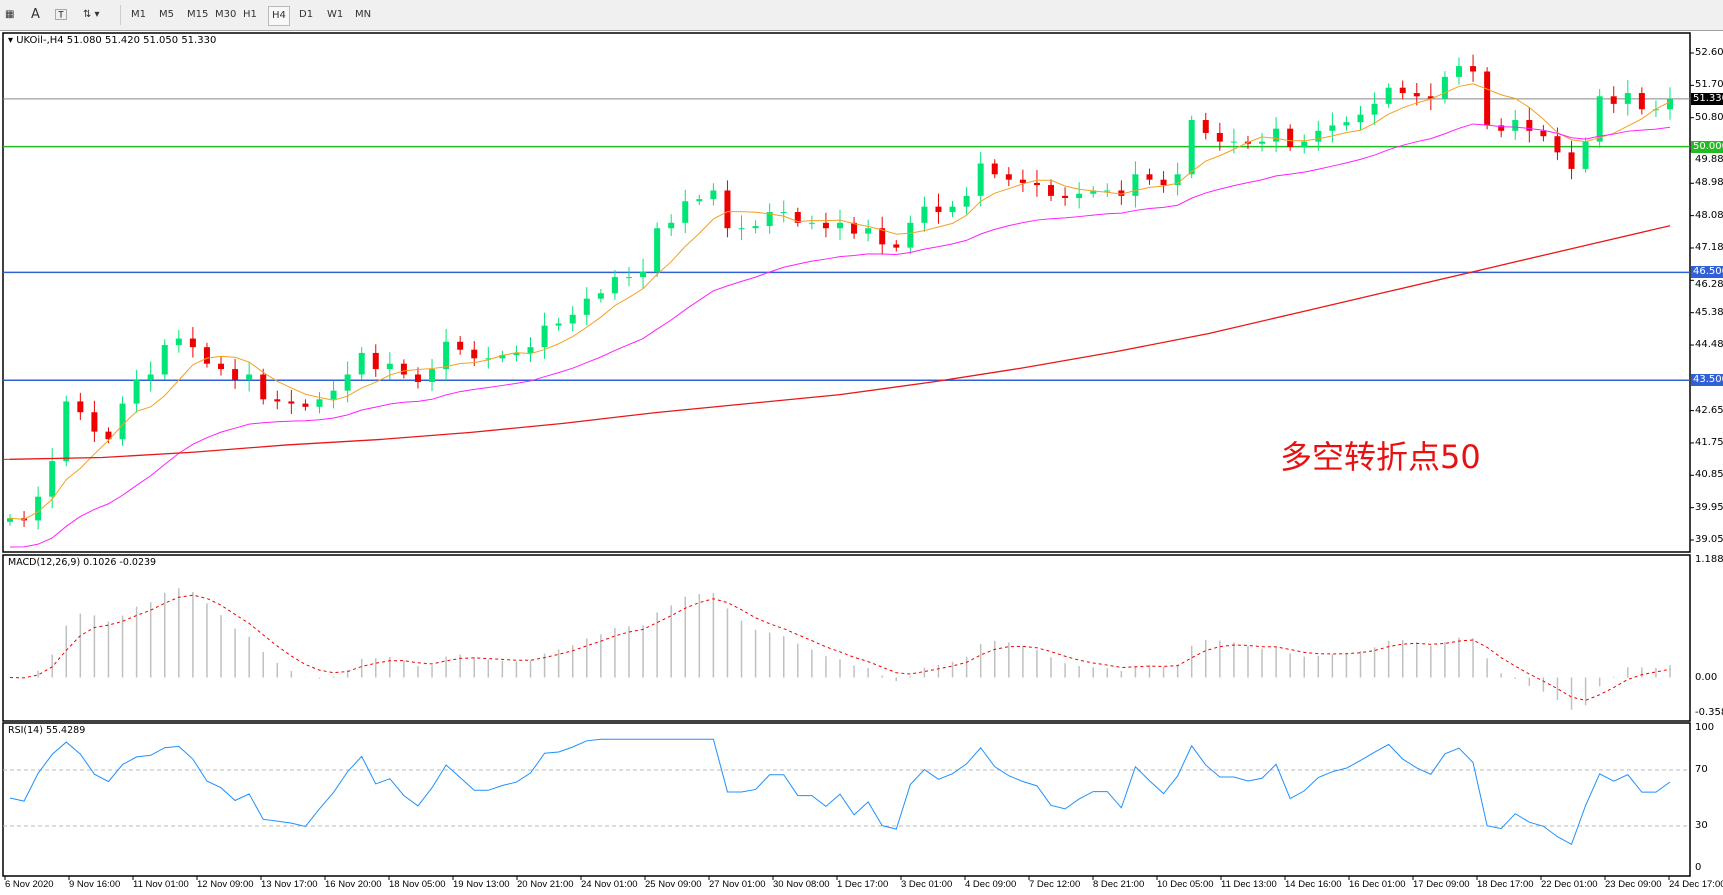  What do you see at coordinates (1633, 884) in the screenshot?
I see `time-label: 23 Dec 09:00` at bounding box center [1633, 884].